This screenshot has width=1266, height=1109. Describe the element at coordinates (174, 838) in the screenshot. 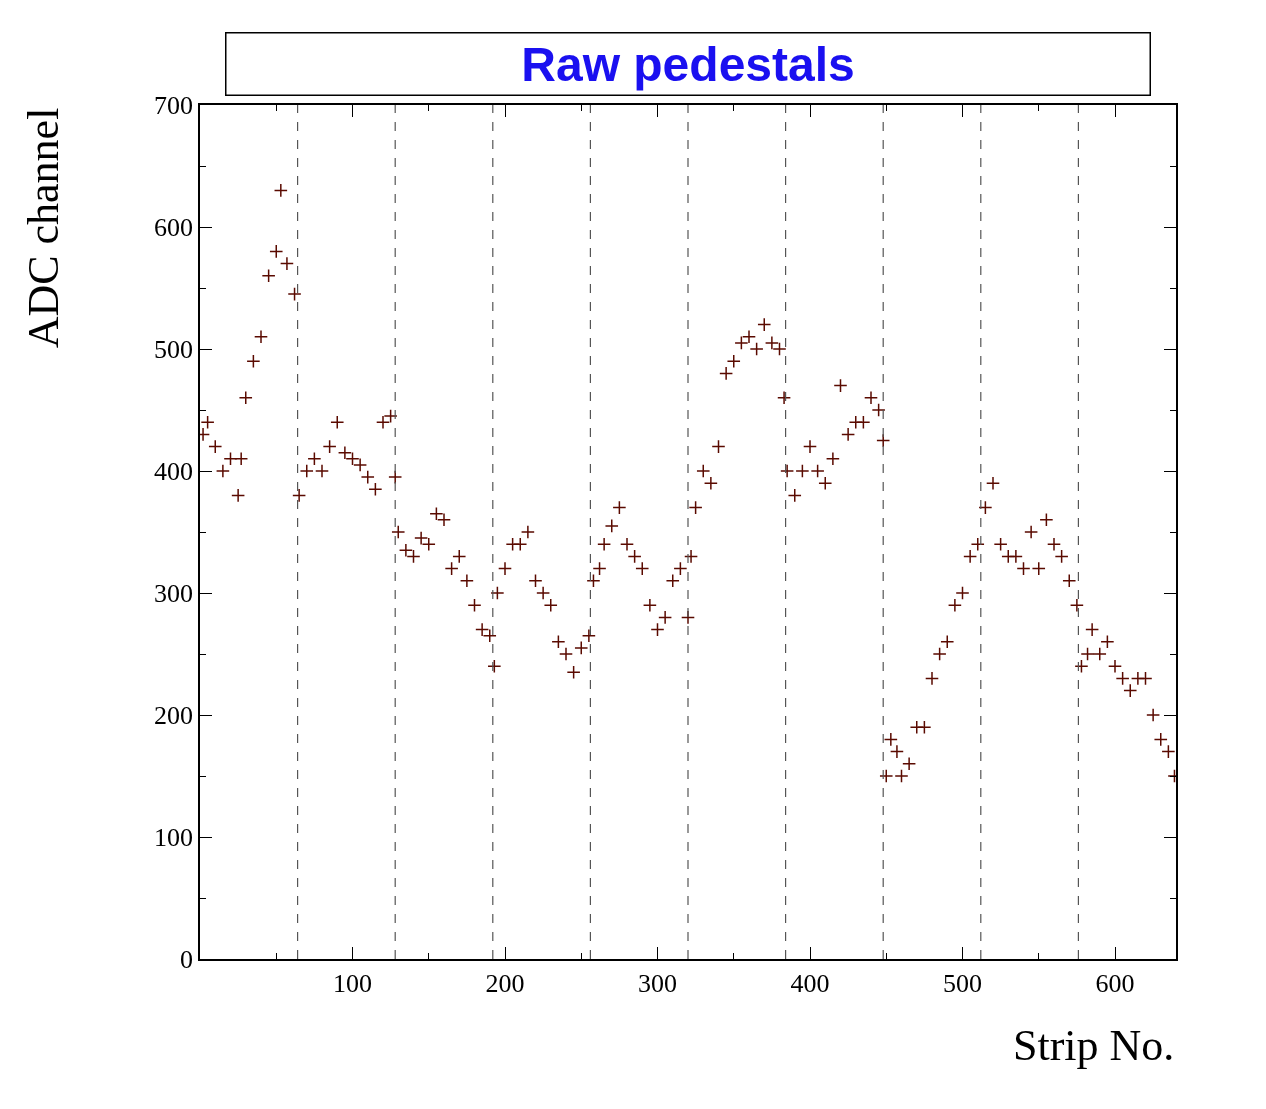

I see `y-tick-label: 100` at that location.